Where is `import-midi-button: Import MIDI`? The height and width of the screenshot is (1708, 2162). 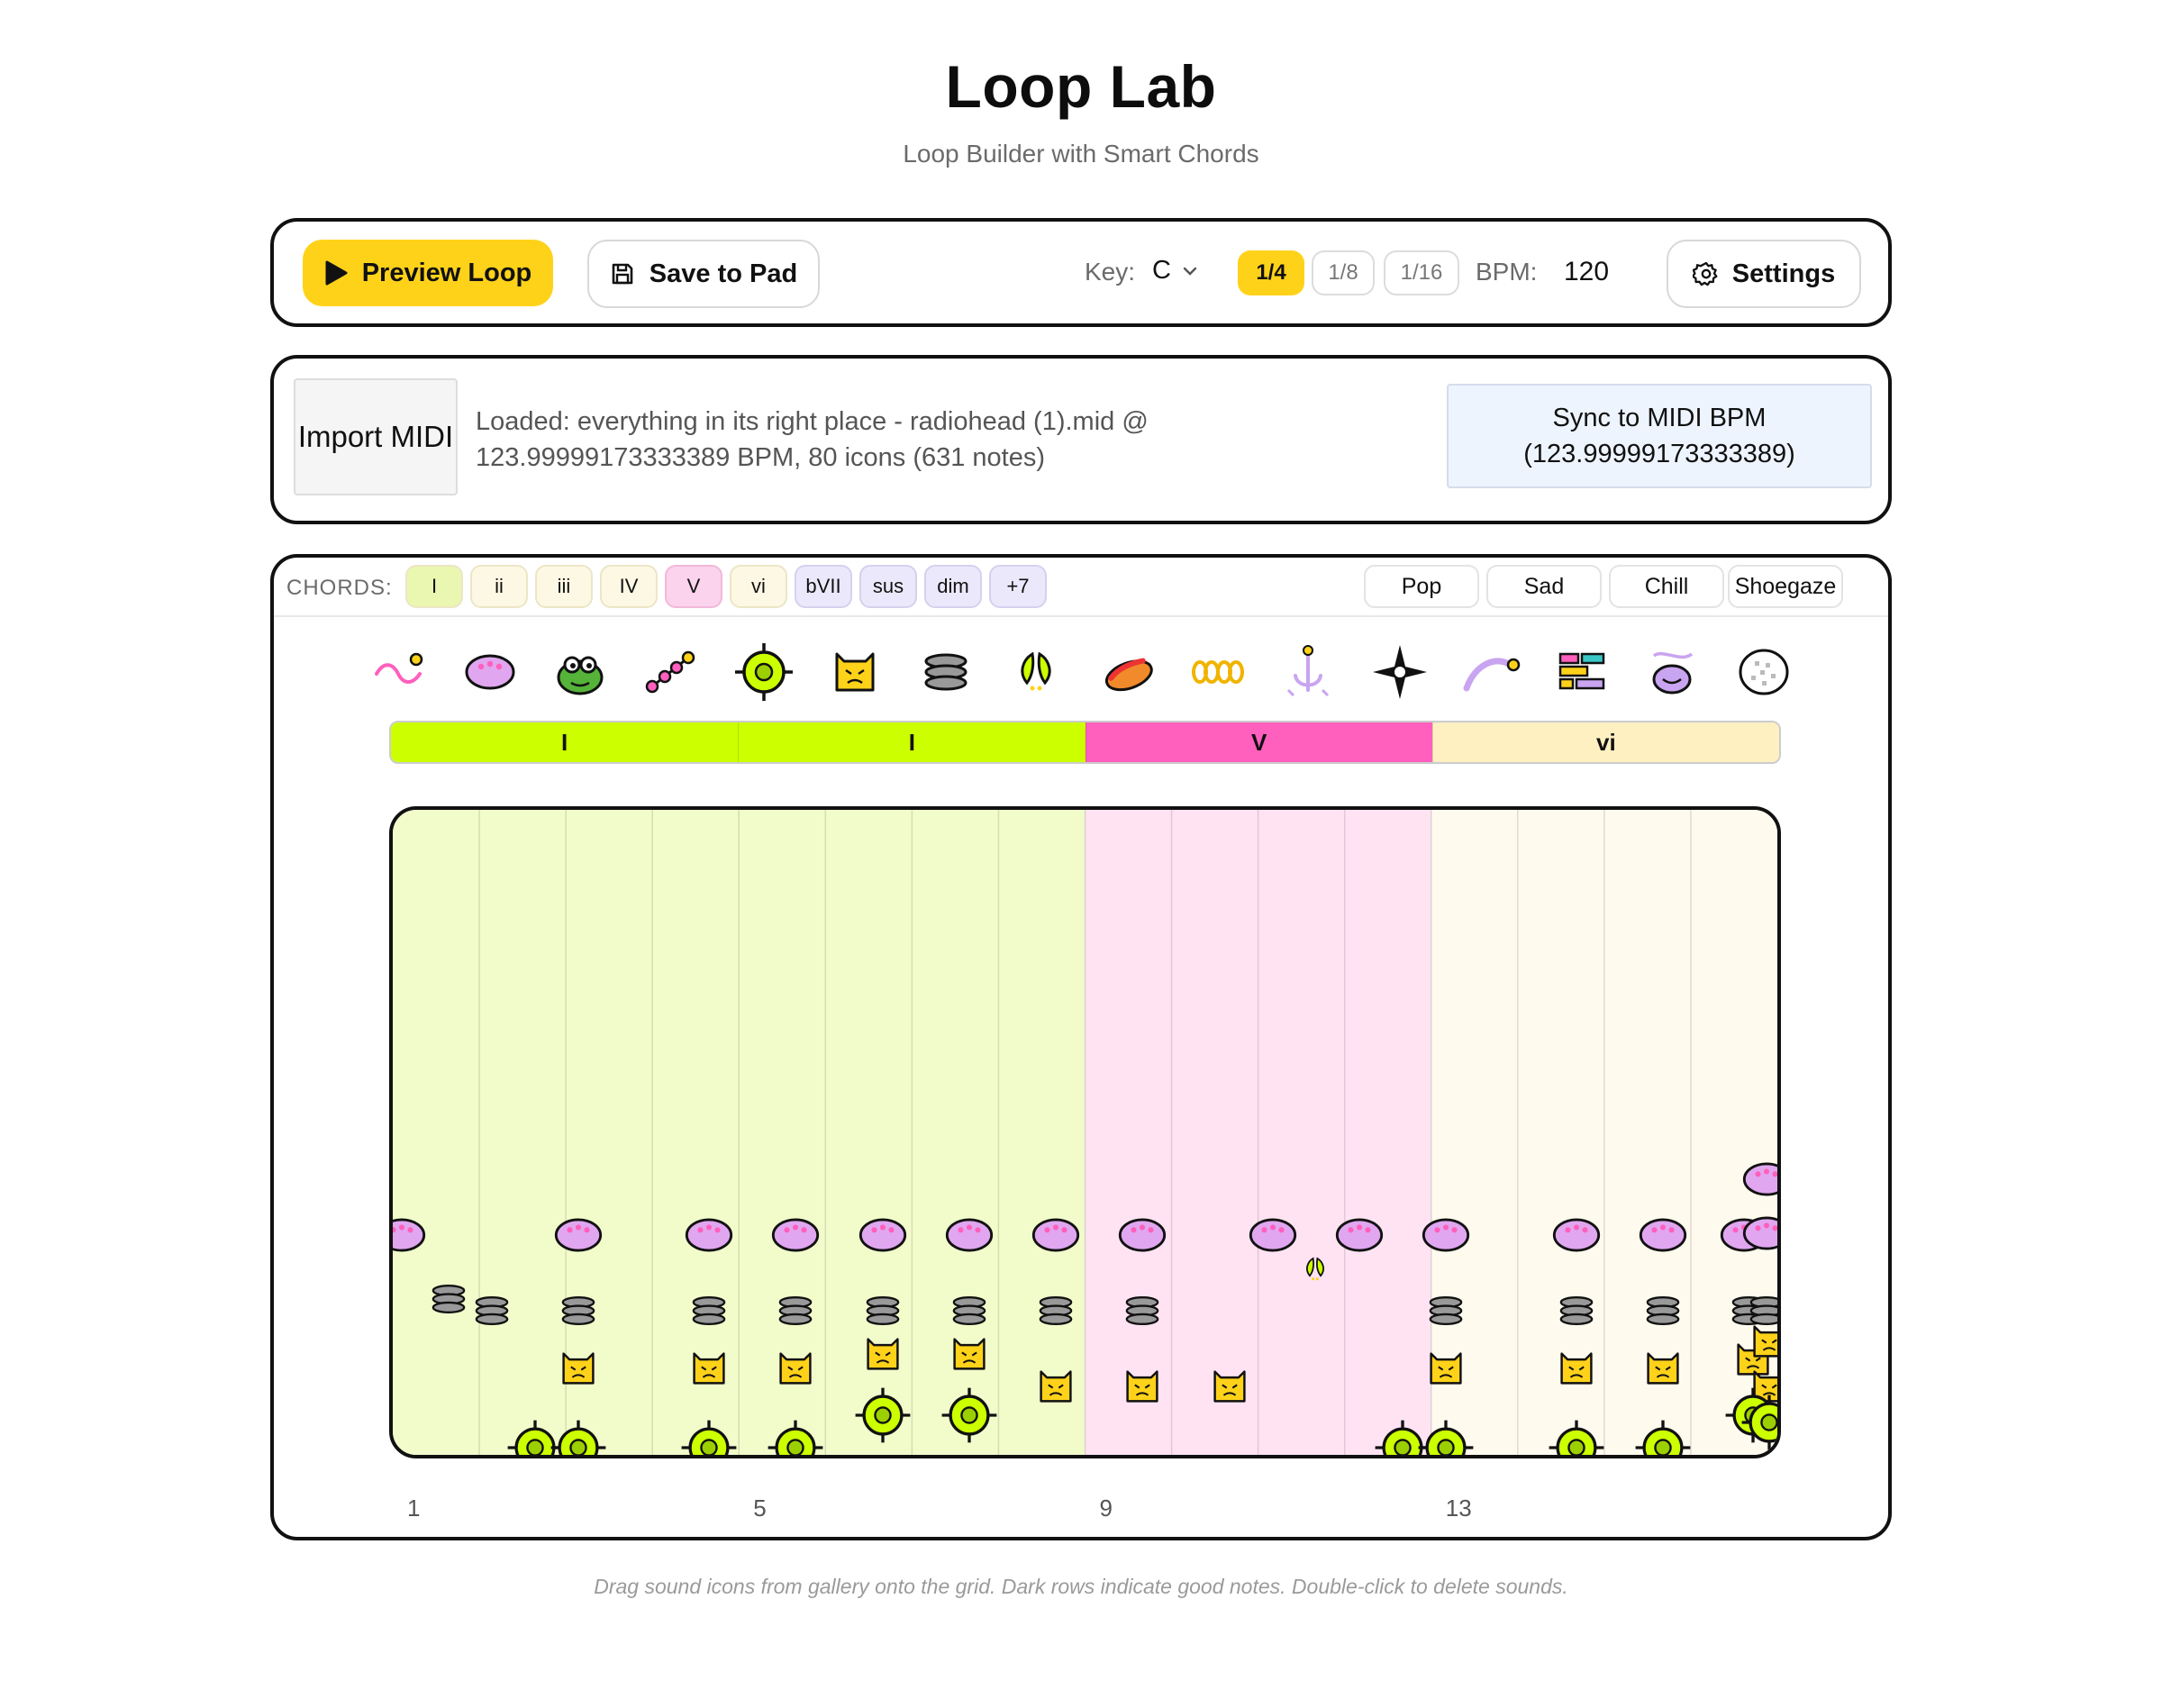 import-midi-button: Import MIDI is located at coordinates (376, 436).